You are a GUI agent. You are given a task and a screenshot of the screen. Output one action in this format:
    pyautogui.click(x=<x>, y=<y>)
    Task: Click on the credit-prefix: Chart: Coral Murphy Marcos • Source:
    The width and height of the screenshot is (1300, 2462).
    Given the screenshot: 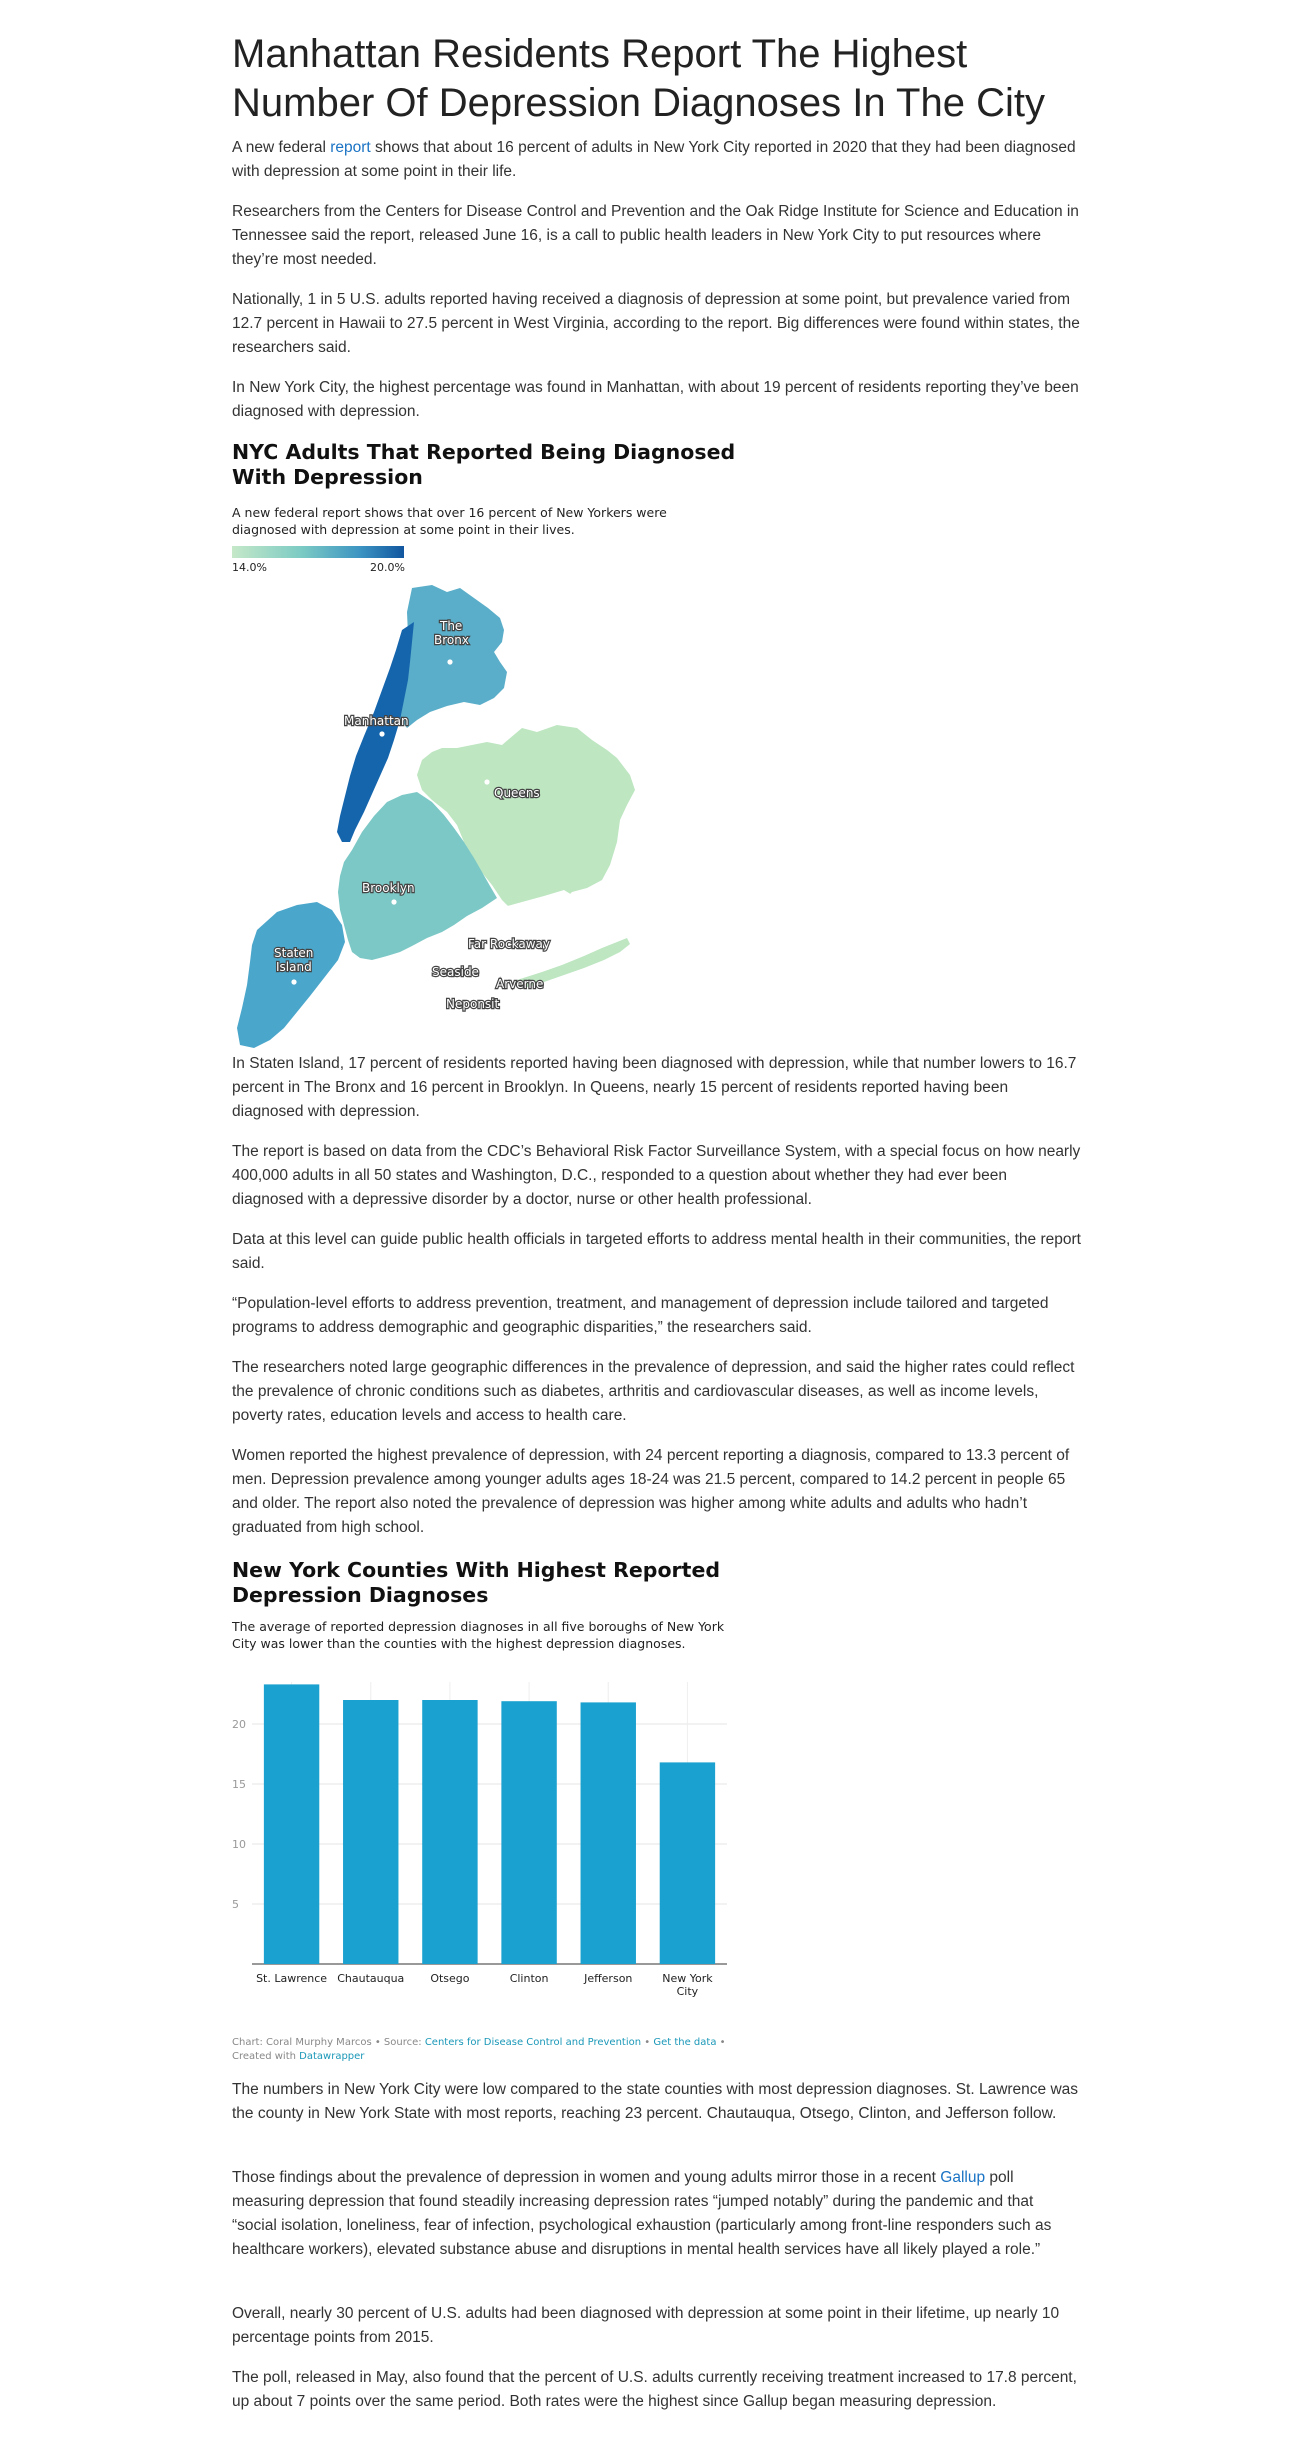 What is the action you would take?
    pyautogui.click(x=328, y=2042)
    